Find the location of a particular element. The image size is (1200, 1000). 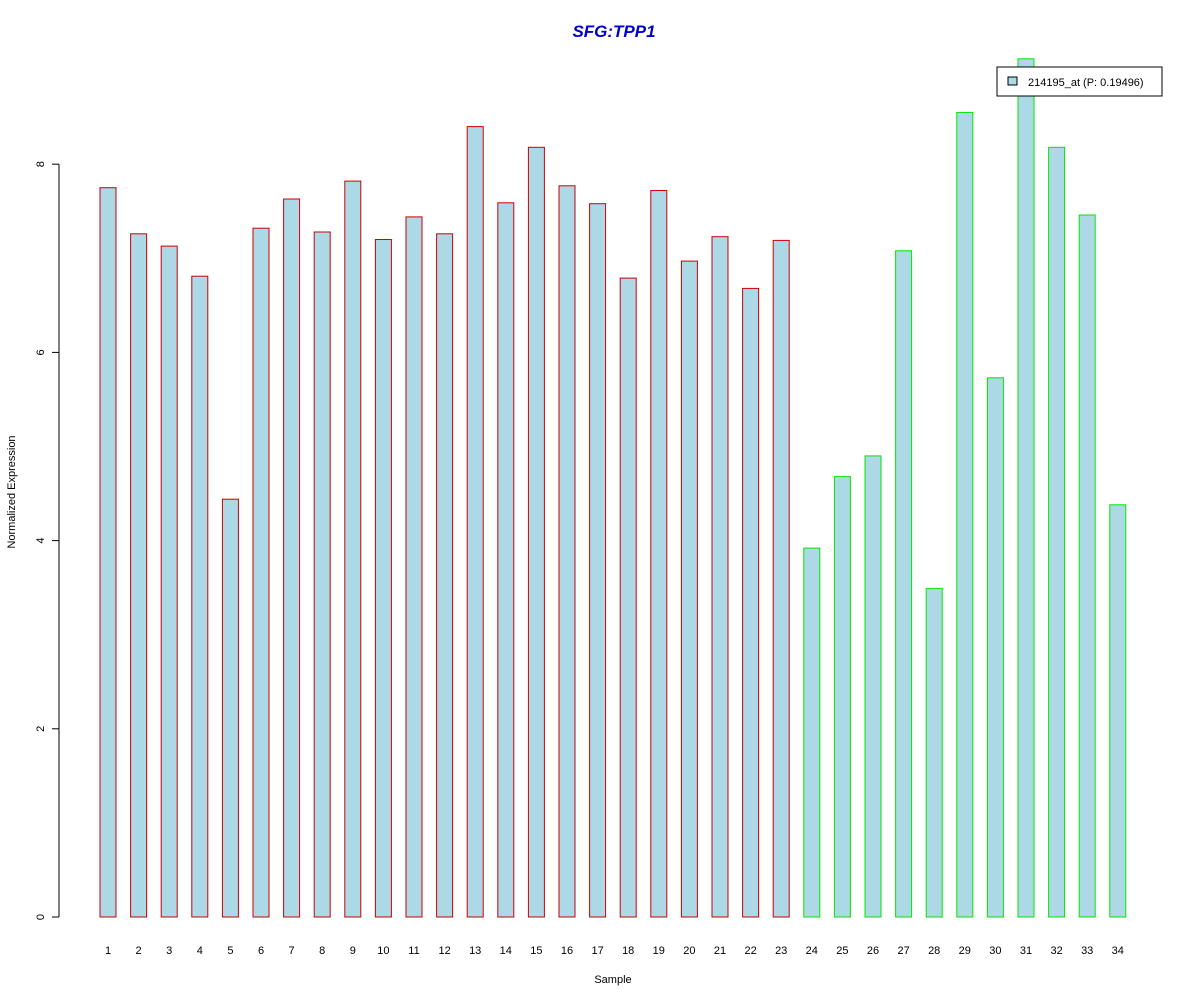

x-axis-label: Sample is located at coordinates (612, 980).